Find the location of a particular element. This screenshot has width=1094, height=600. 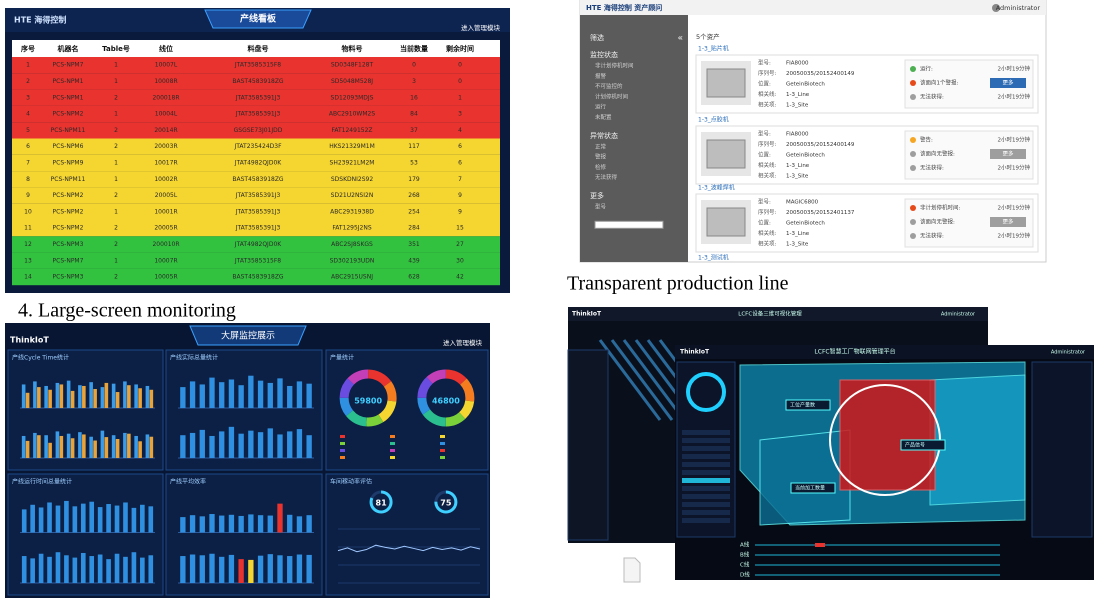

title: LCFC设备三维可视化管理 is located at coordinates (770, 314).